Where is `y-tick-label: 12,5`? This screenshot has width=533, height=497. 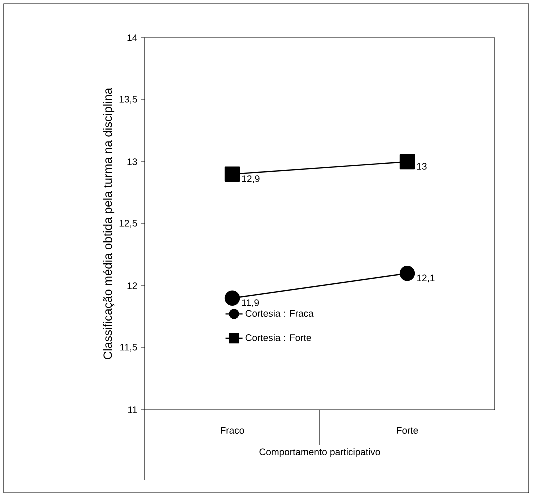
y-tick-label: 12,5 is located at coordinates (129, 224).